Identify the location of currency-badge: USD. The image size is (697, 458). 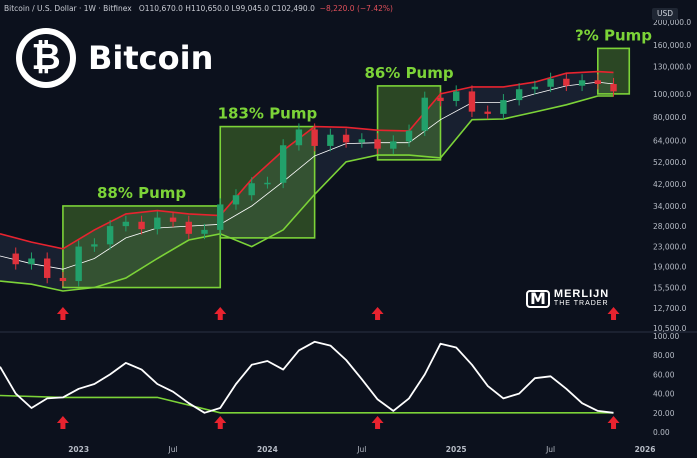
(665, 14).